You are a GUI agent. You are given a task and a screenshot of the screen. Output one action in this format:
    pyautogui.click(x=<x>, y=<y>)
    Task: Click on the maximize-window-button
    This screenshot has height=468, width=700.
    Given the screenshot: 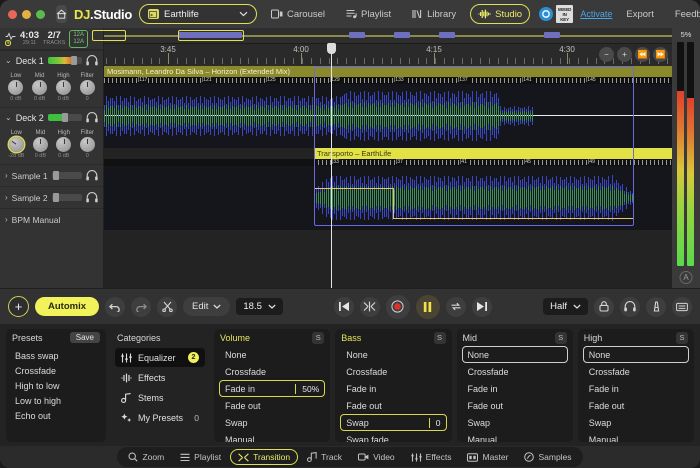 What is the action you would take?
    pyautogui.click(x=40, y=14)
    